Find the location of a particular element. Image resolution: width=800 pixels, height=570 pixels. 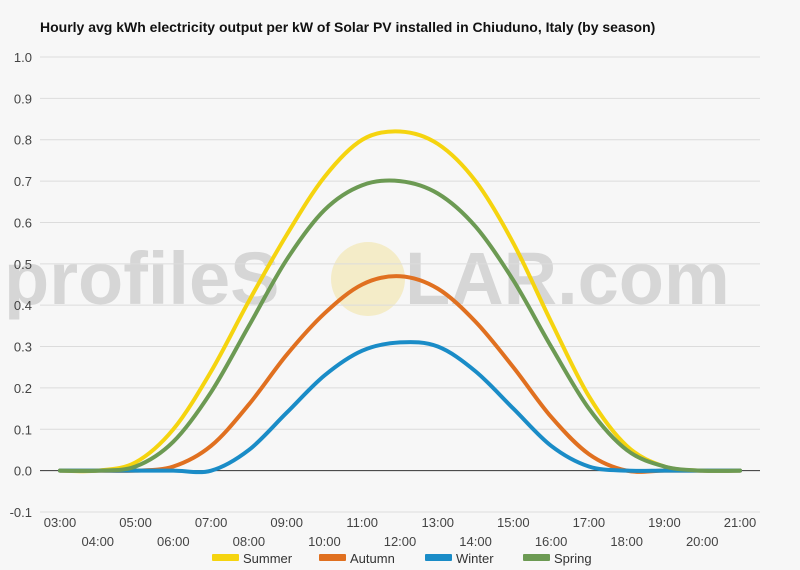

legend-item-autumn: Autumn is located at coordinates (357, 558).